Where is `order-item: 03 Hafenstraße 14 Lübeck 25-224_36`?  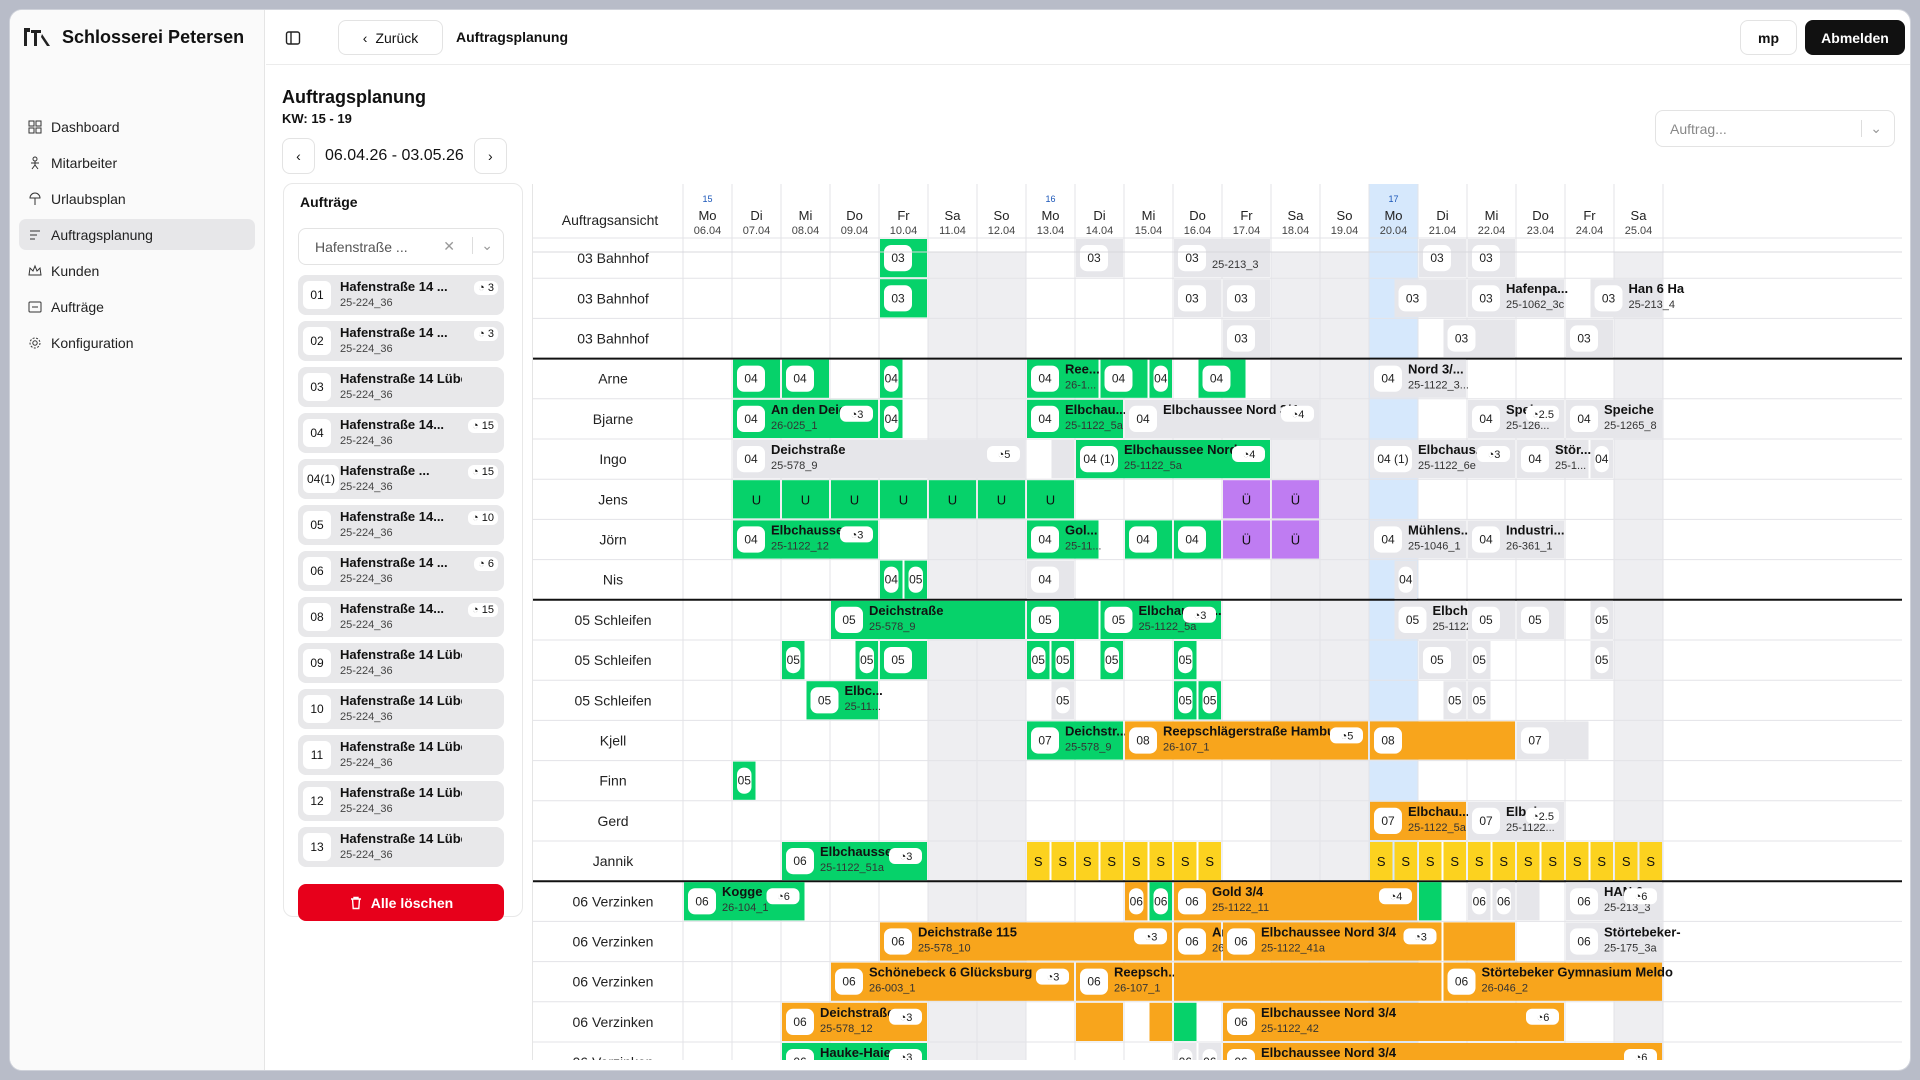 order-item: 03 Hafenstraße 14 Lübeck 25-224_36 is located at coordinates (401, 387).